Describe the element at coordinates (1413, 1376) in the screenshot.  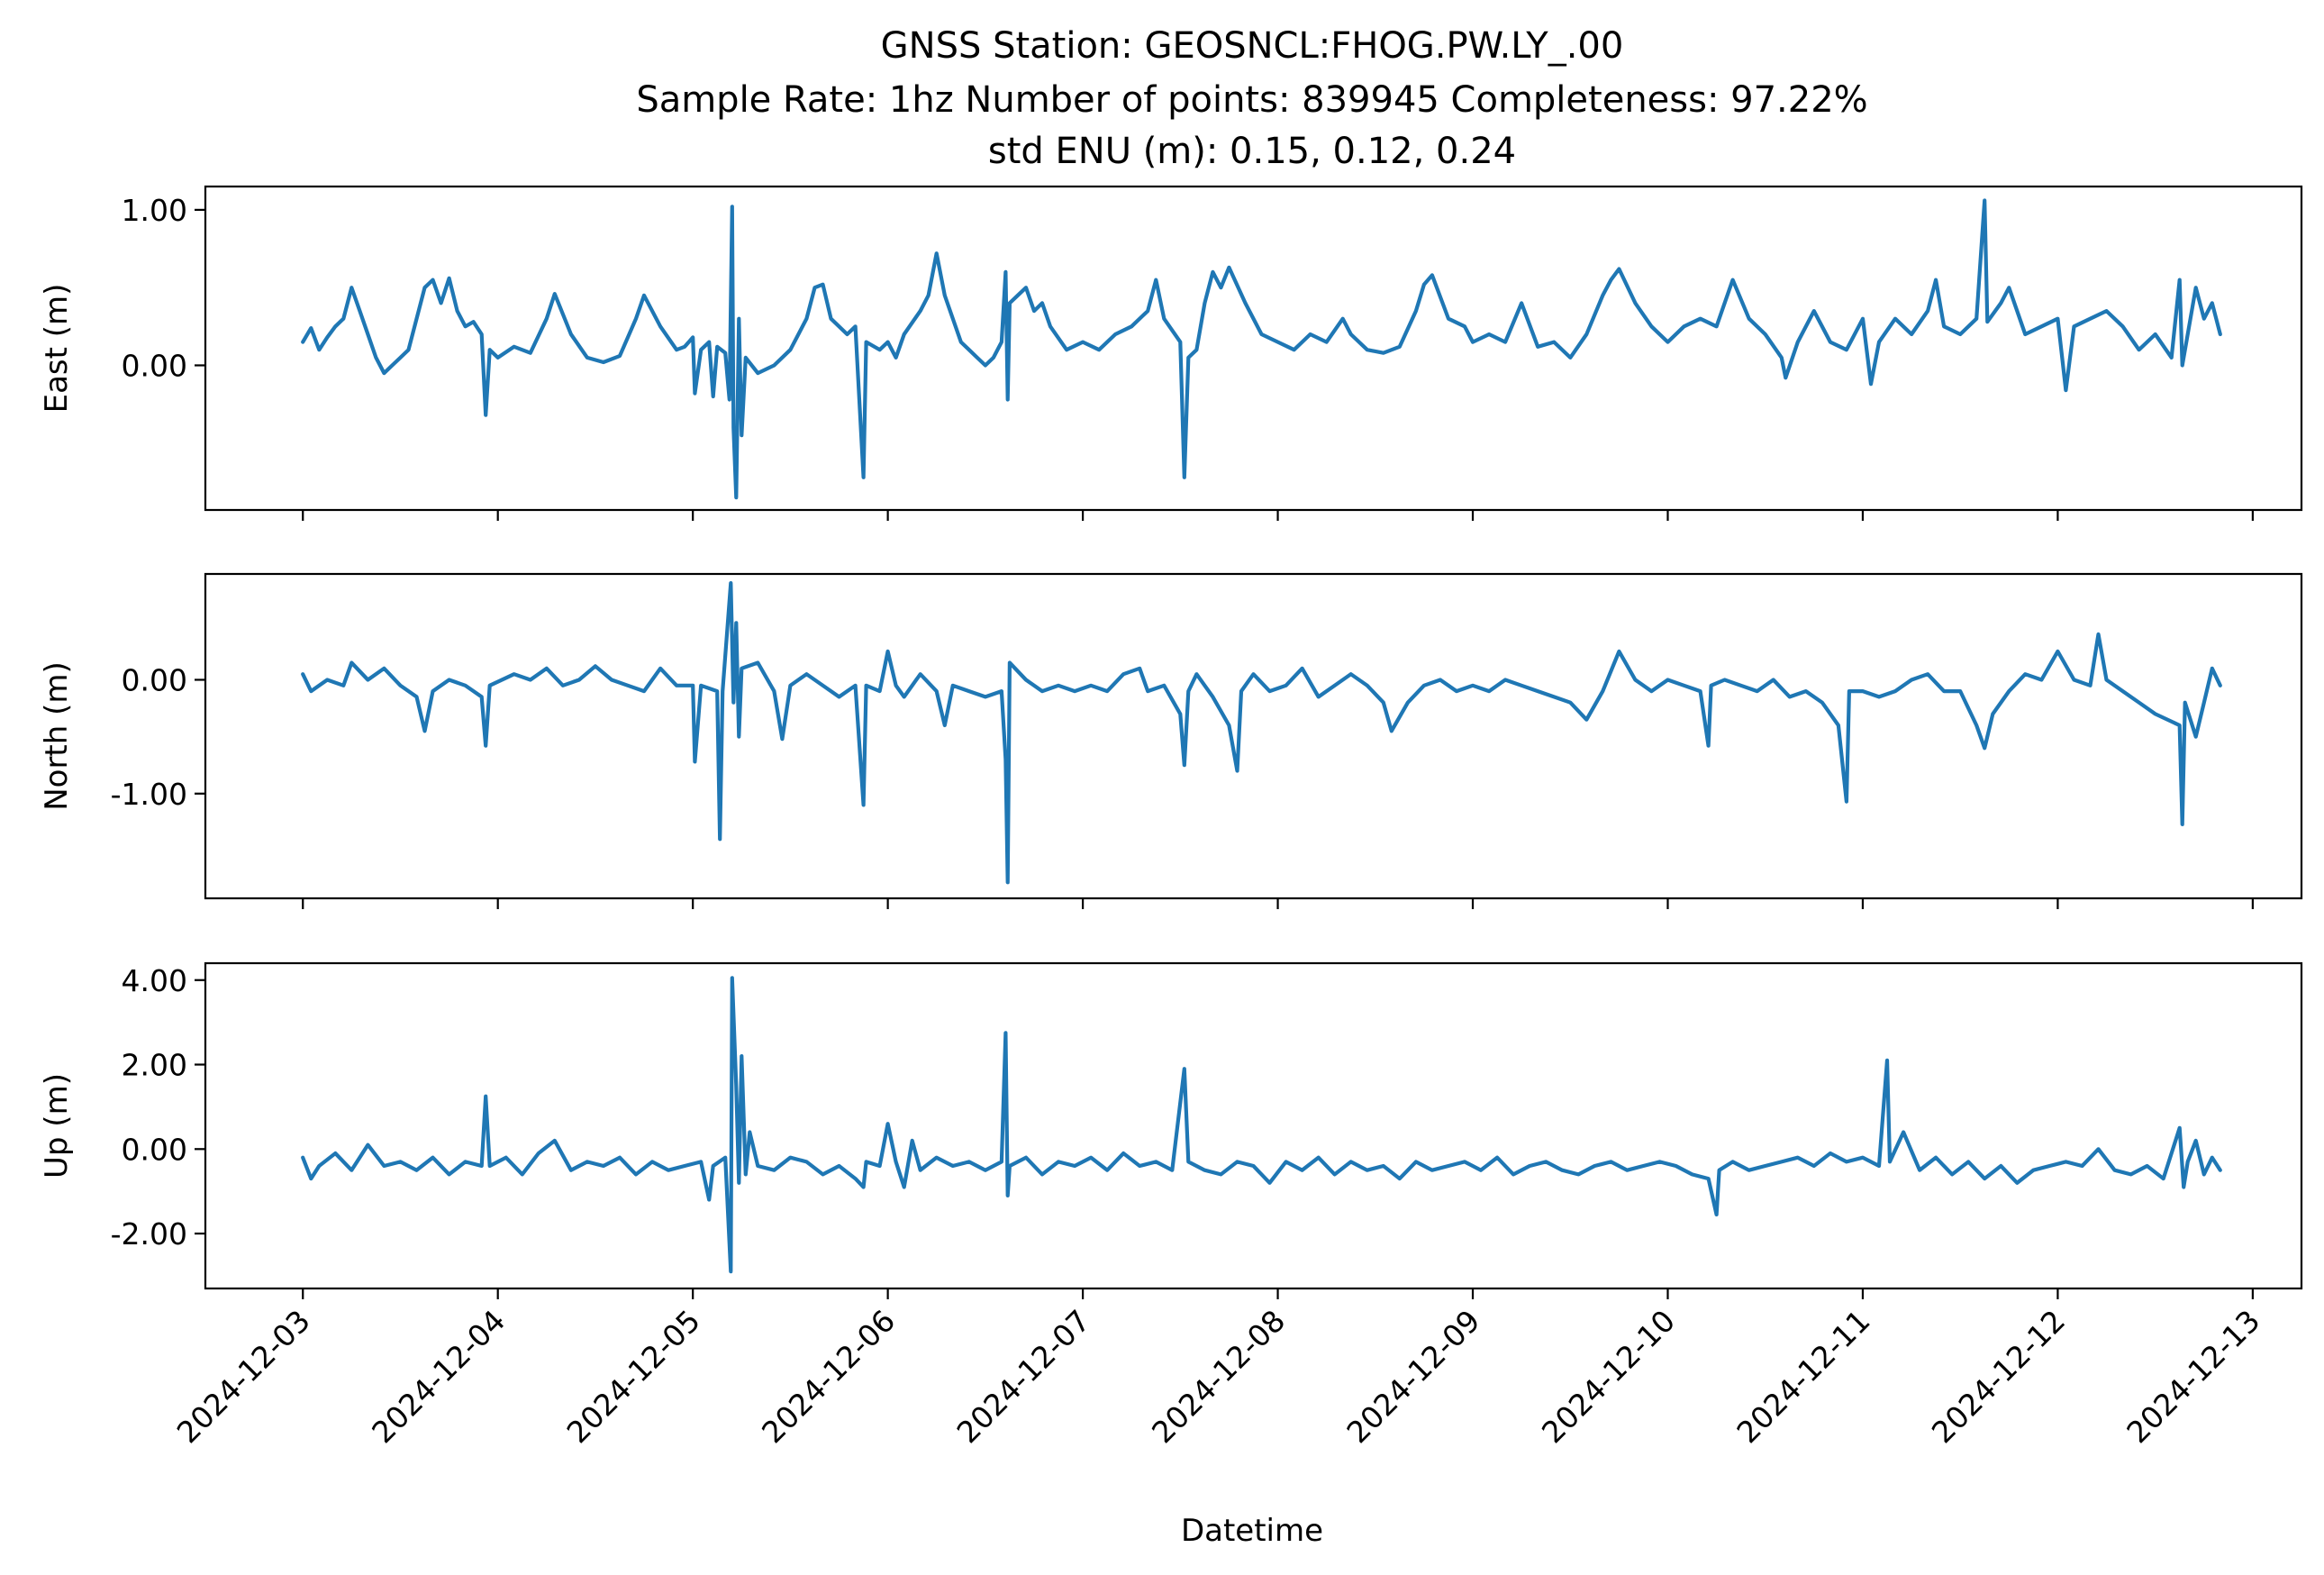
I see `x-tick-label: 2024-12-09` at that location.